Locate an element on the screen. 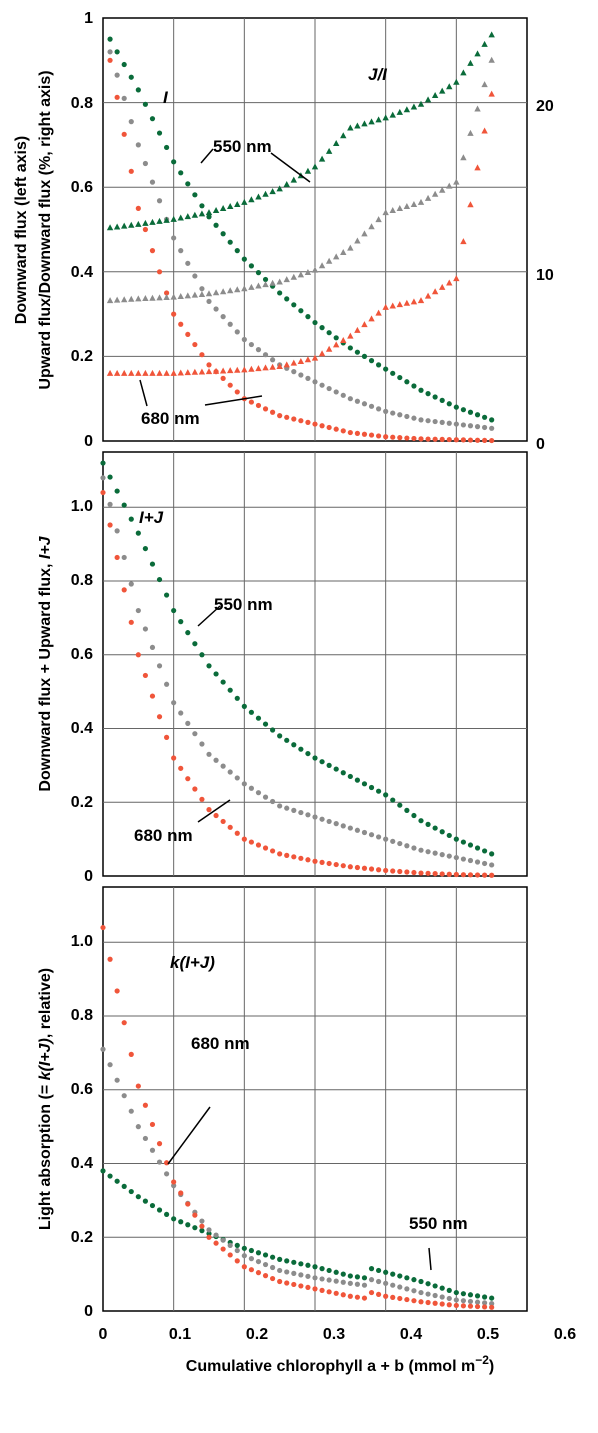  y-tick-0.4: 0.4 is located at coordinates (82, 728).